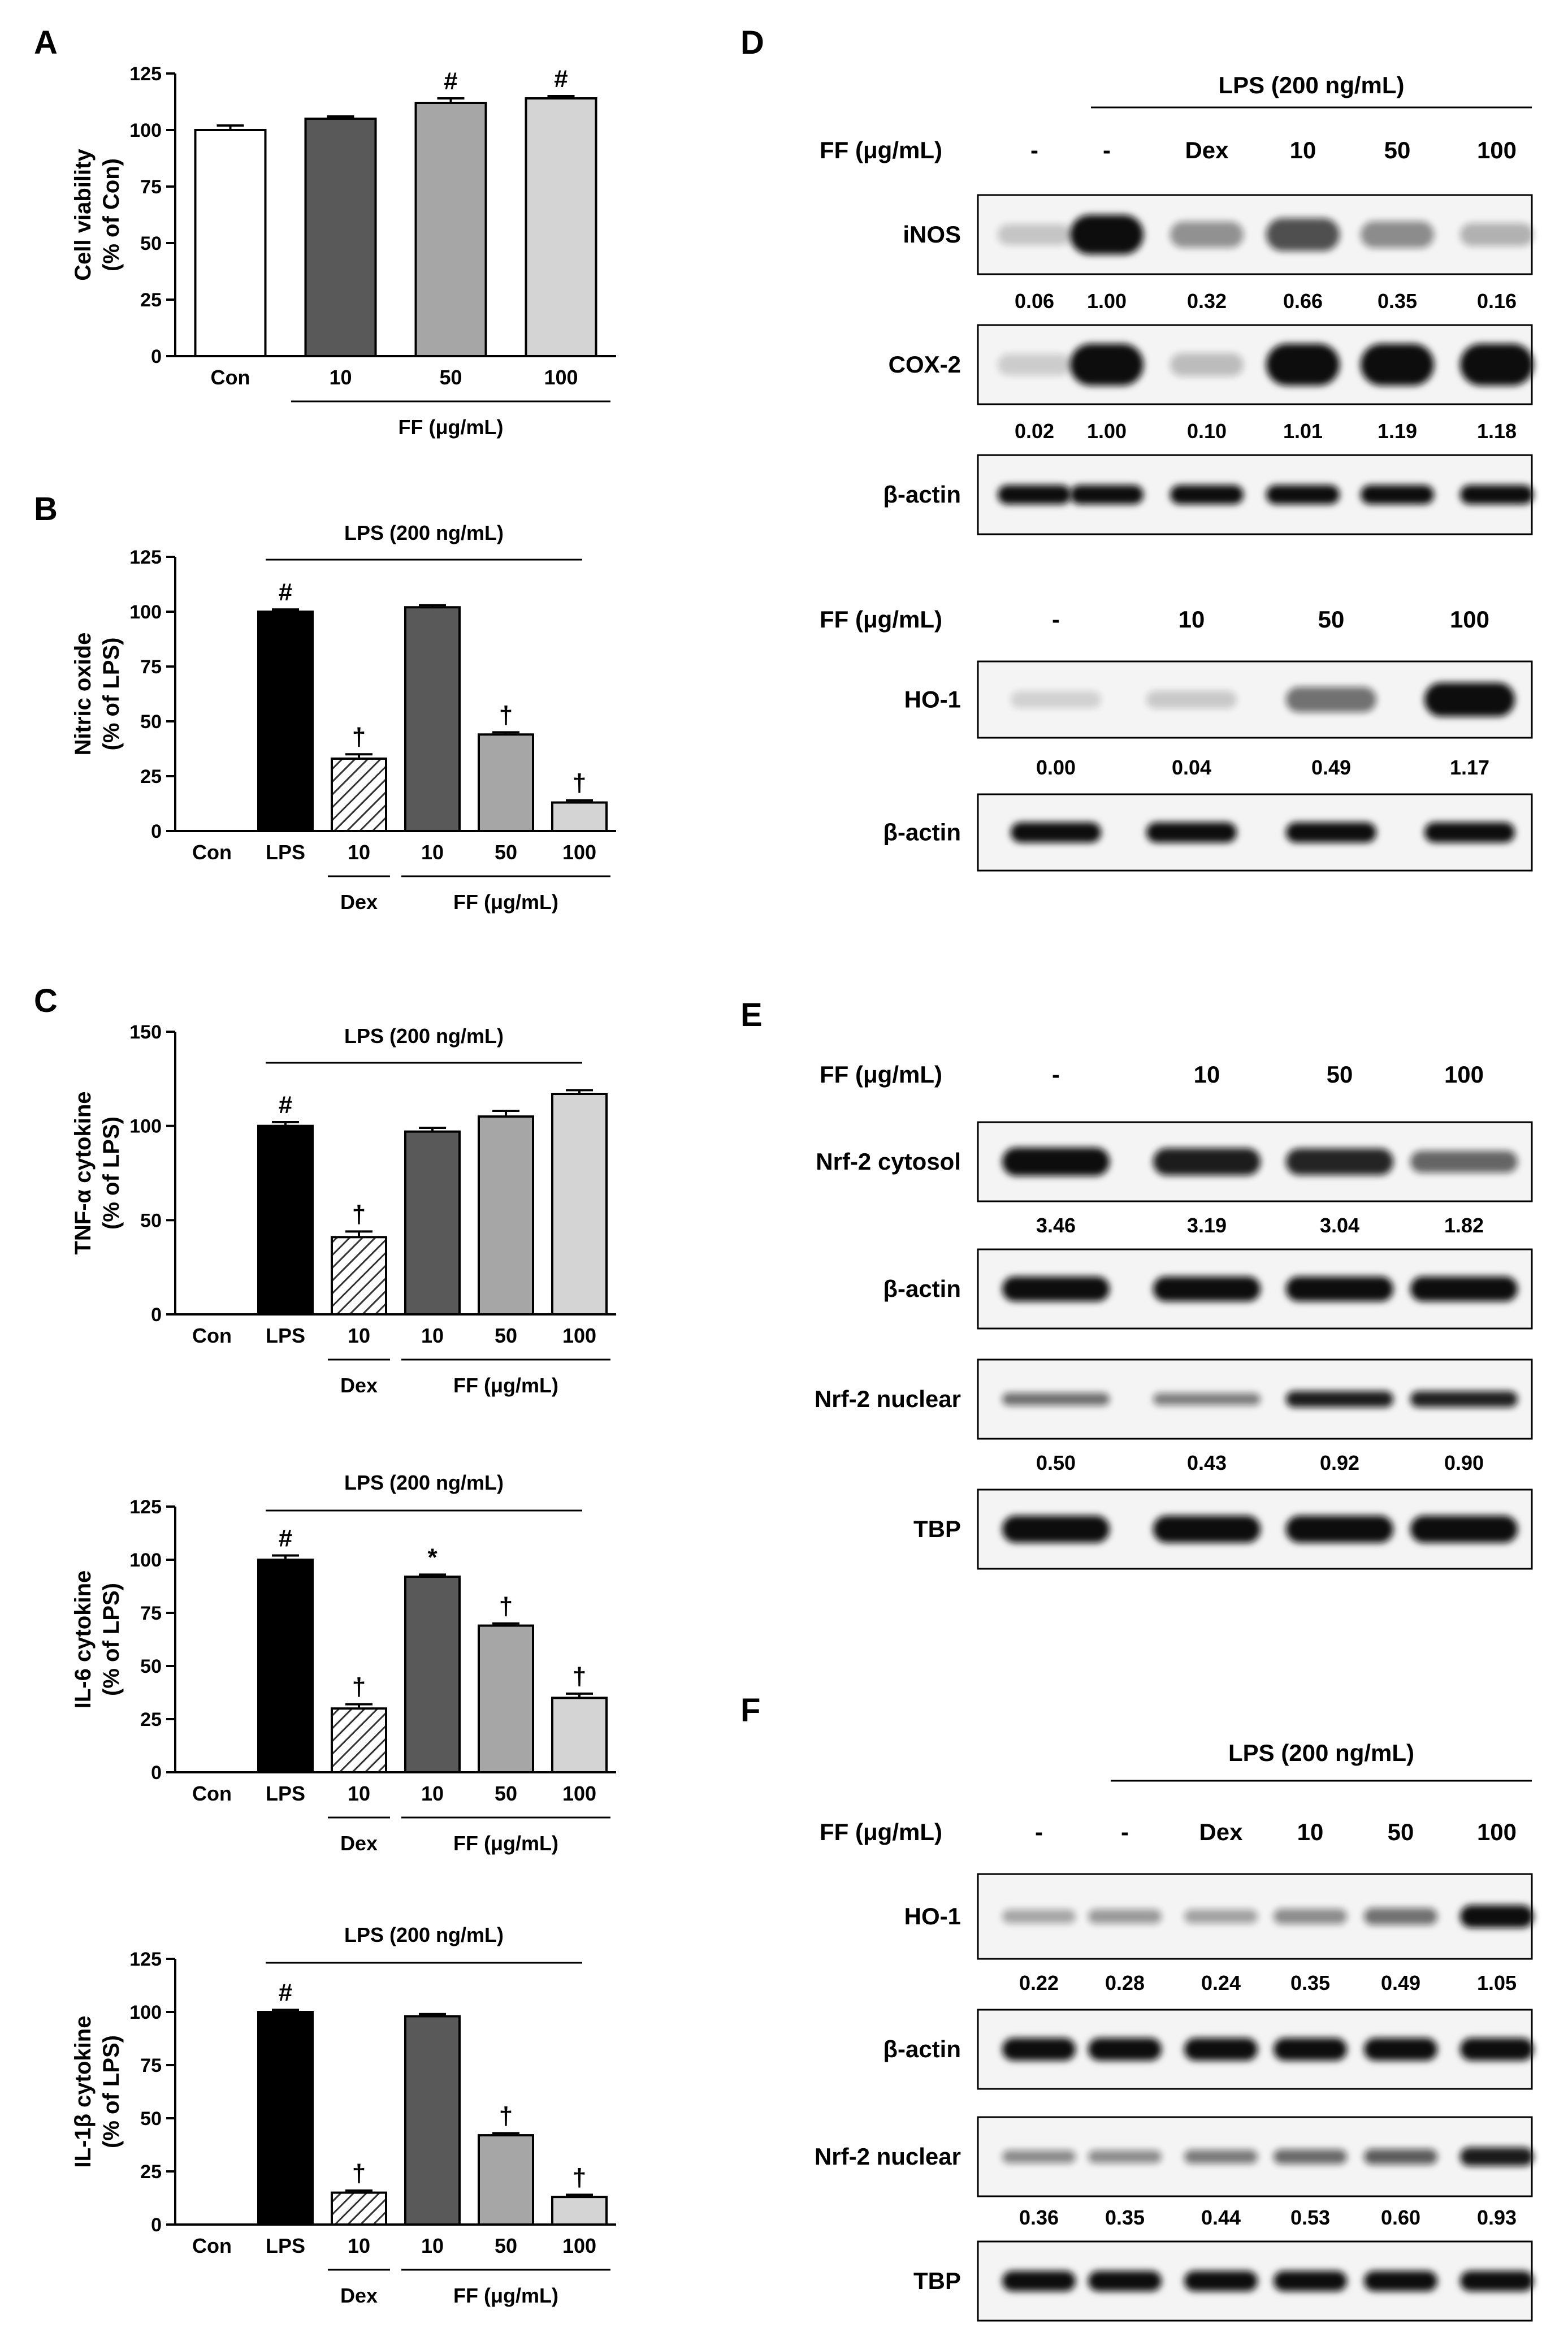  What do you see at coordinates (1191, 699) in the screenshot?
I see `blot-d2-band` at bounding box center [1191, 699].